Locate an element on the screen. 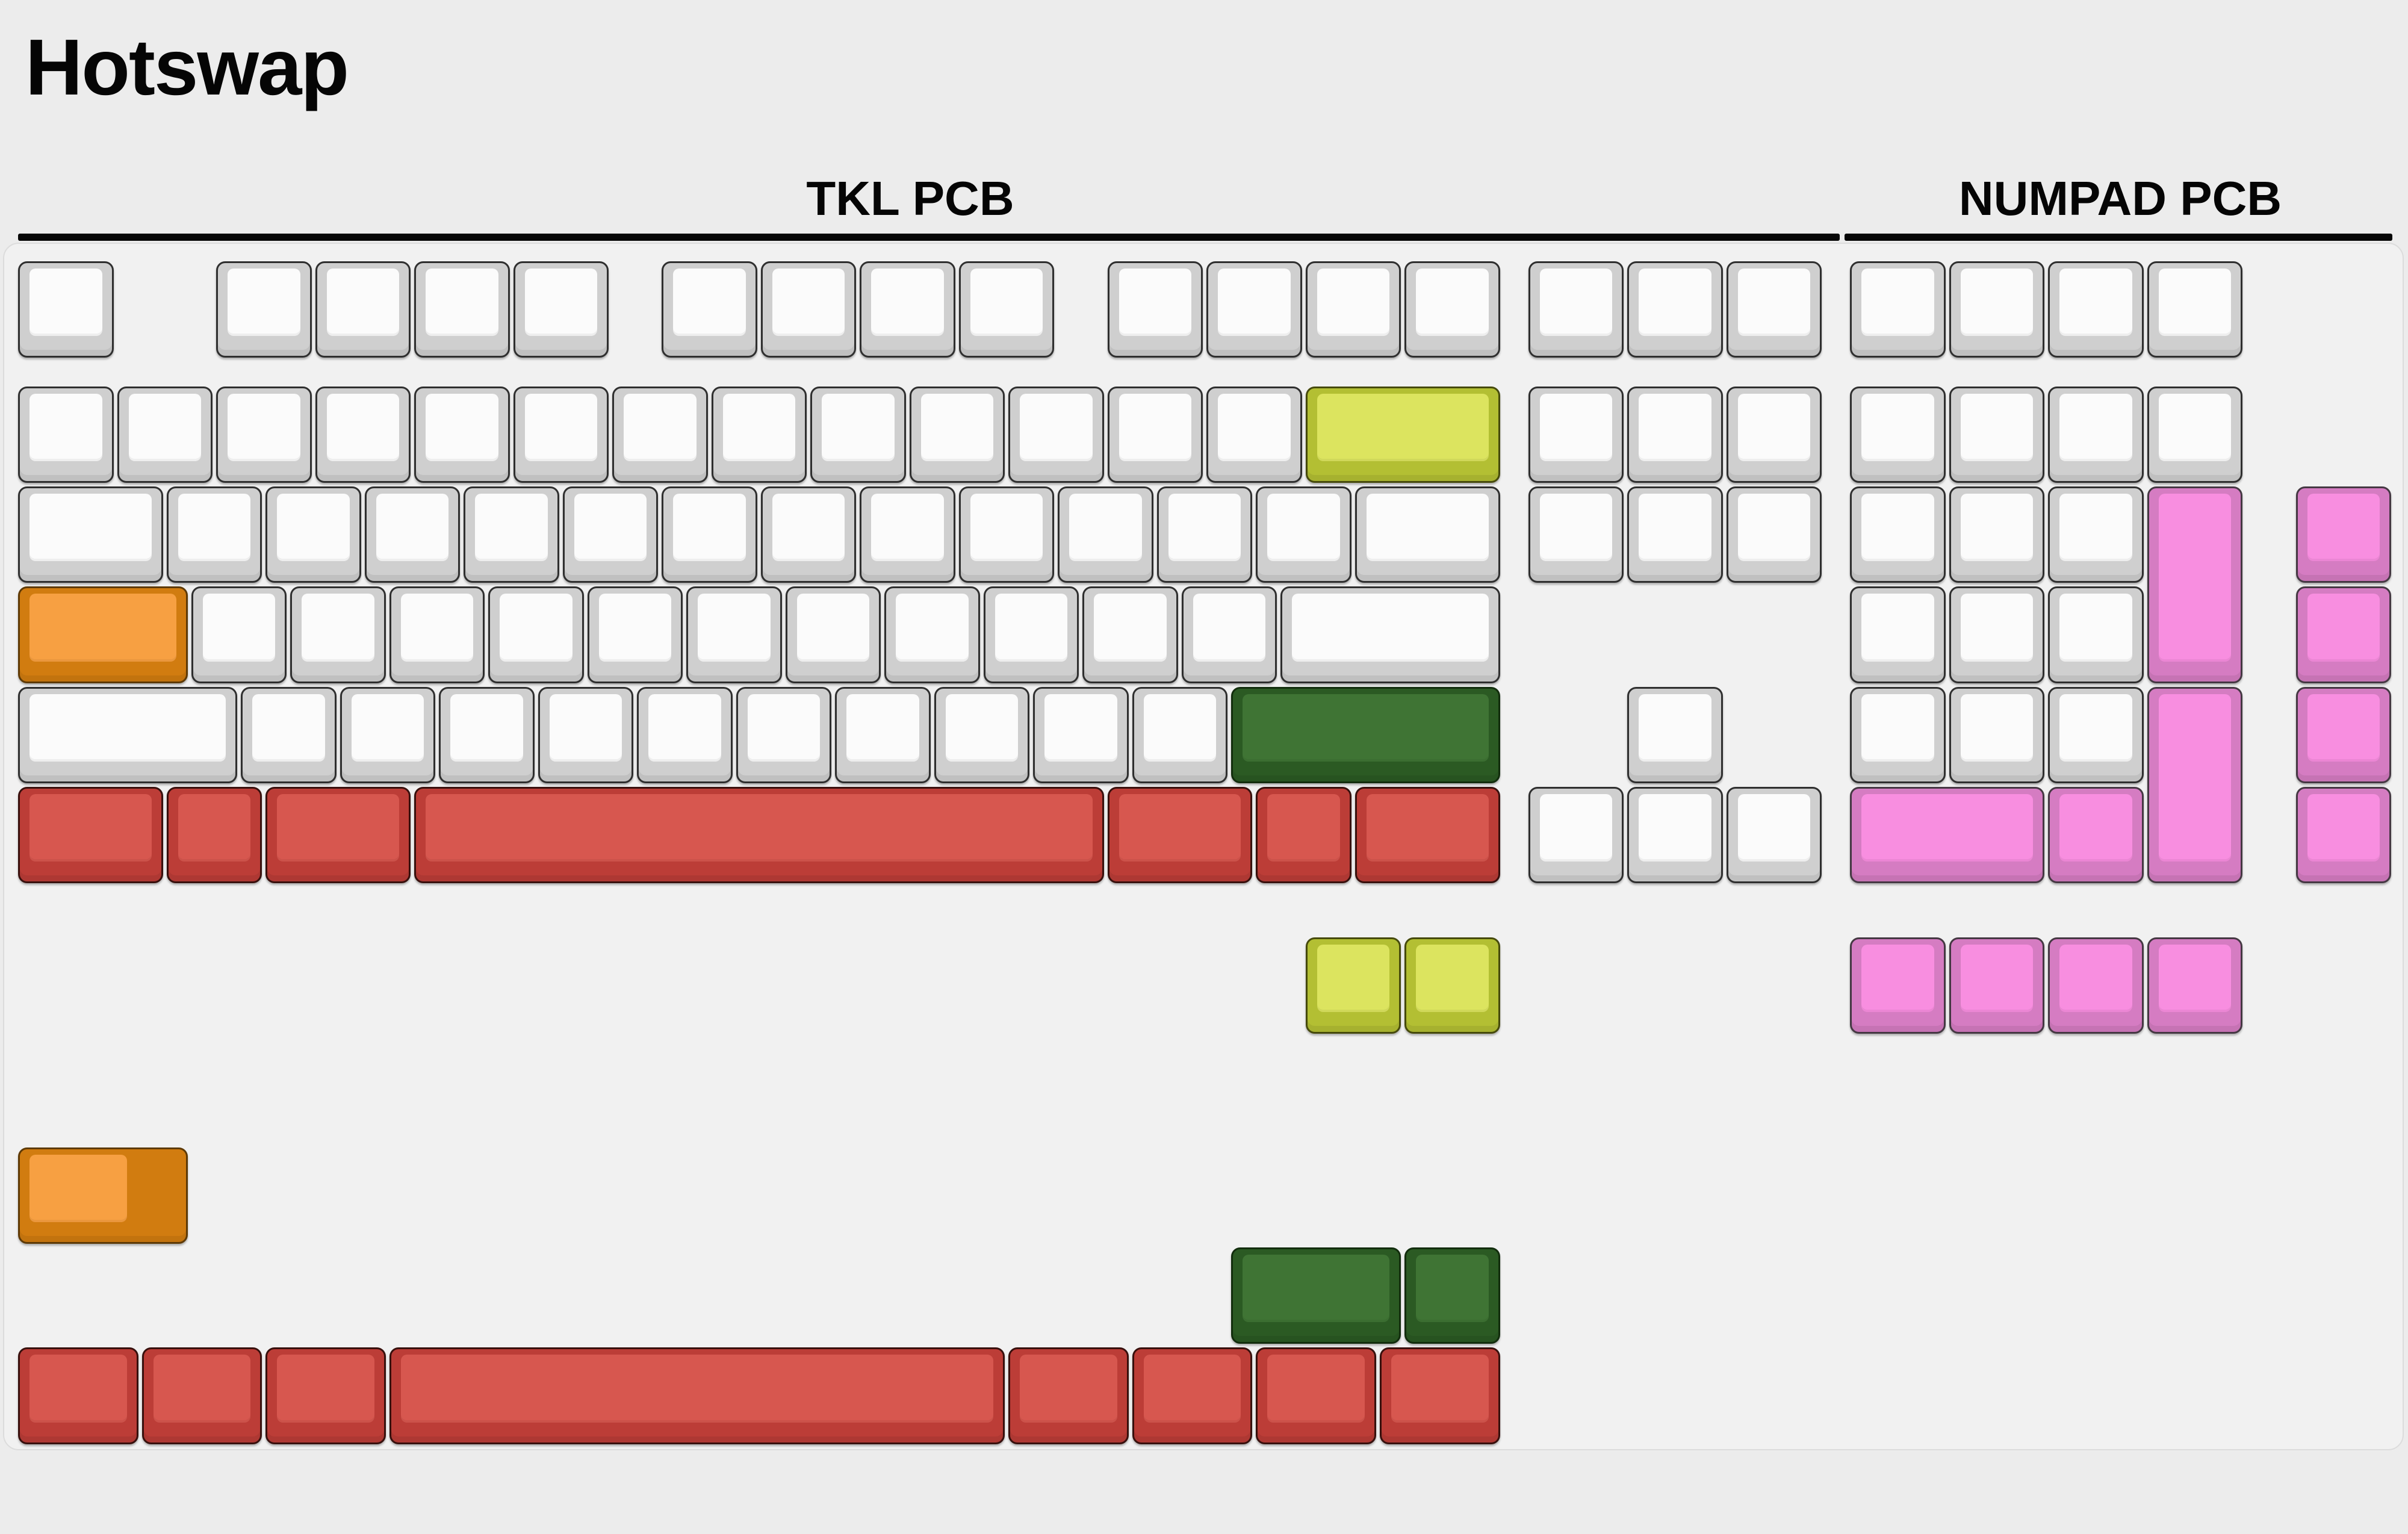  numpad-pcb-heading: NUMPAD PCB is located at coordinates (2120, 198).